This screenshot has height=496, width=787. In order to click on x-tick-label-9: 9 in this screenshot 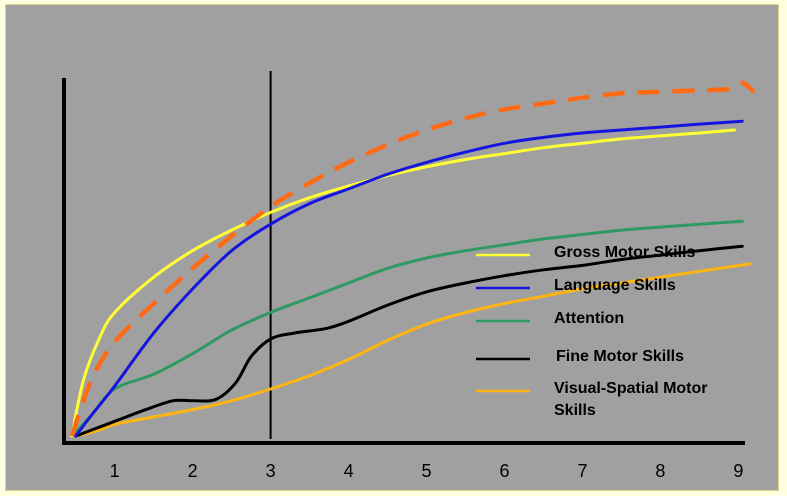, I will do `click(738, 471)`.